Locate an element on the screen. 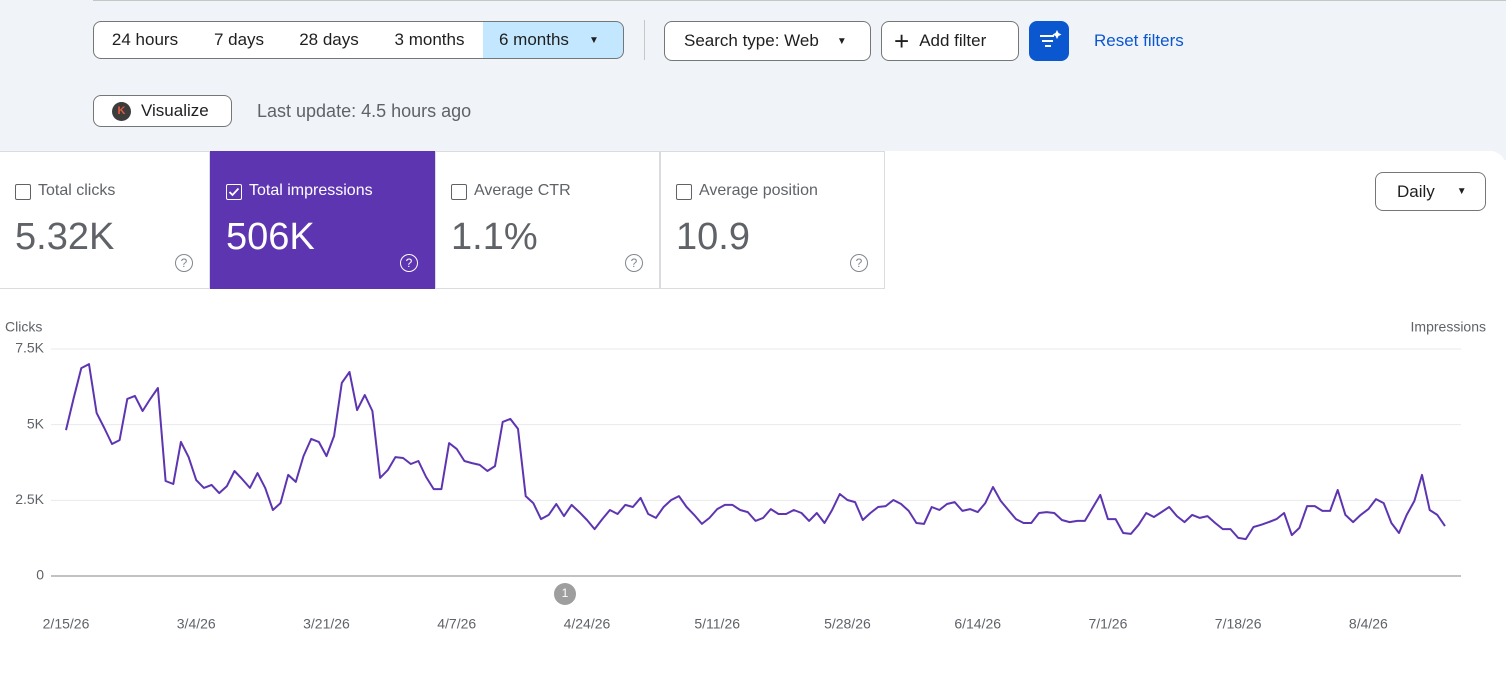  separator is located at coordinates (644, 40).